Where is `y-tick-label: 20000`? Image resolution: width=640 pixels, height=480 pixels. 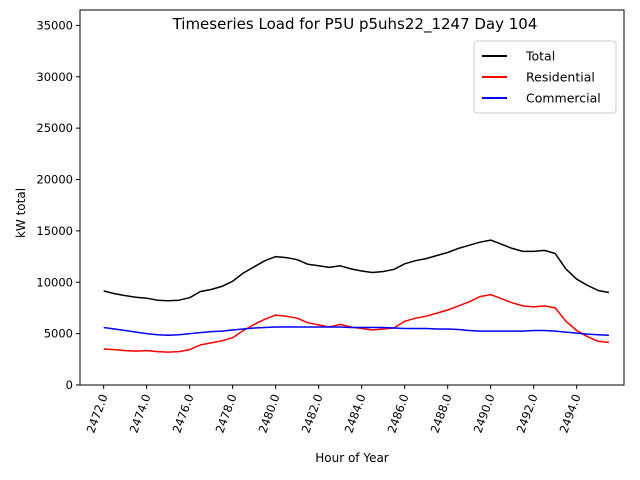 y-tick-label: 20000 is located at coordinates (54, 180).